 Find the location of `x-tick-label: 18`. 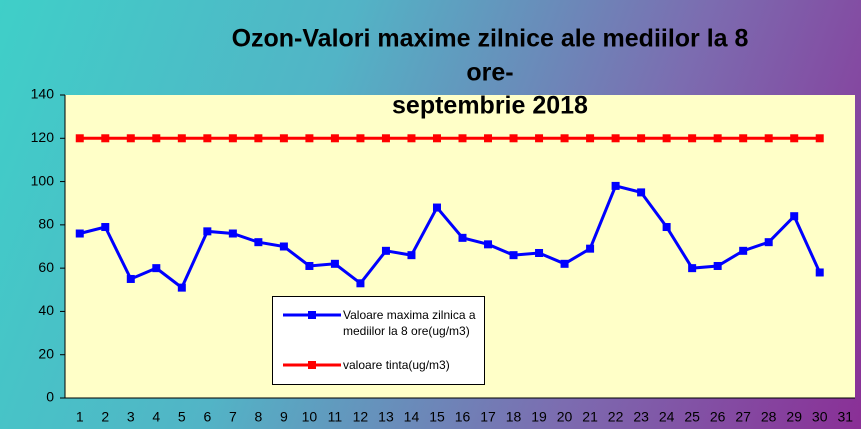

x-tick-label: 18 is located at coordinates (514, 417).